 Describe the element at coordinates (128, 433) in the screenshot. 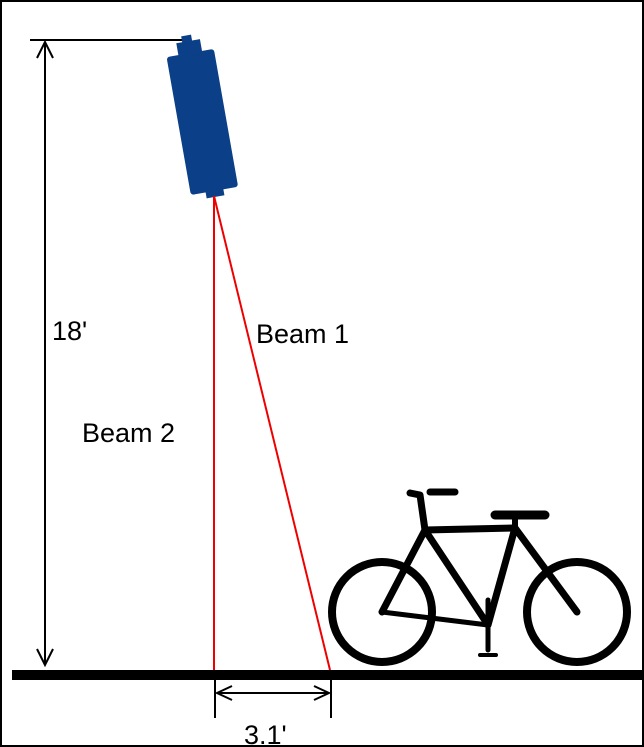

I see `beam-2-label: Beam 2` at that location.